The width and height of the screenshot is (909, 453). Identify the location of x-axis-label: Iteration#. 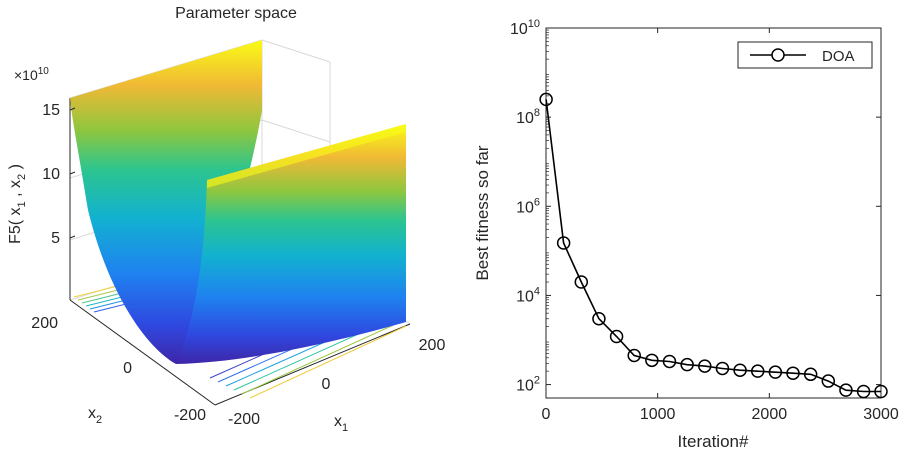
(713, 441).